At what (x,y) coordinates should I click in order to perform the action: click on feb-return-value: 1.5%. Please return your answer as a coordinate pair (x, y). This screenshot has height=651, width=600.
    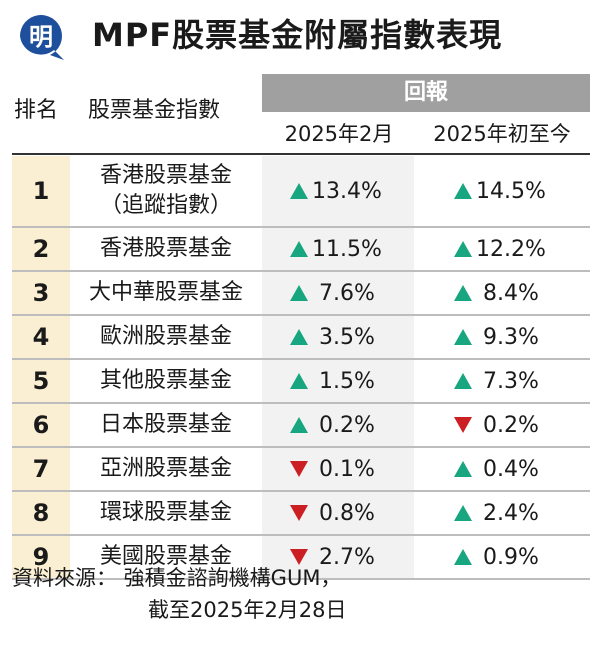
    Looking at the image, I should click on (343, 381).